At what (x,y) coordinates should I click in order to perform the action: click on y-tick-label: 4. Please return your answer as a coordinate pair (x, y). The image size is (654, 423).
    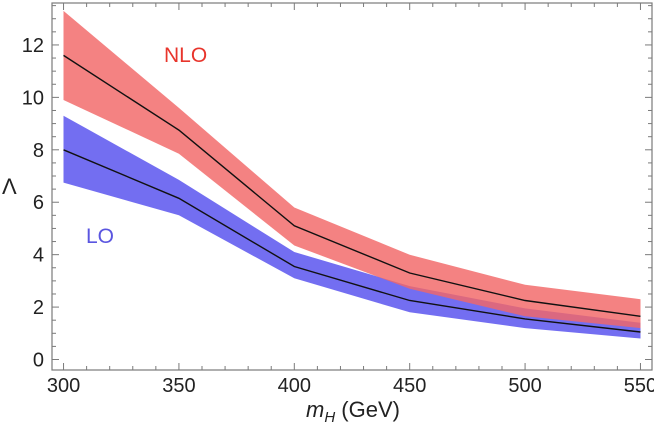
    Looking at the image, I should click on (38, 256).